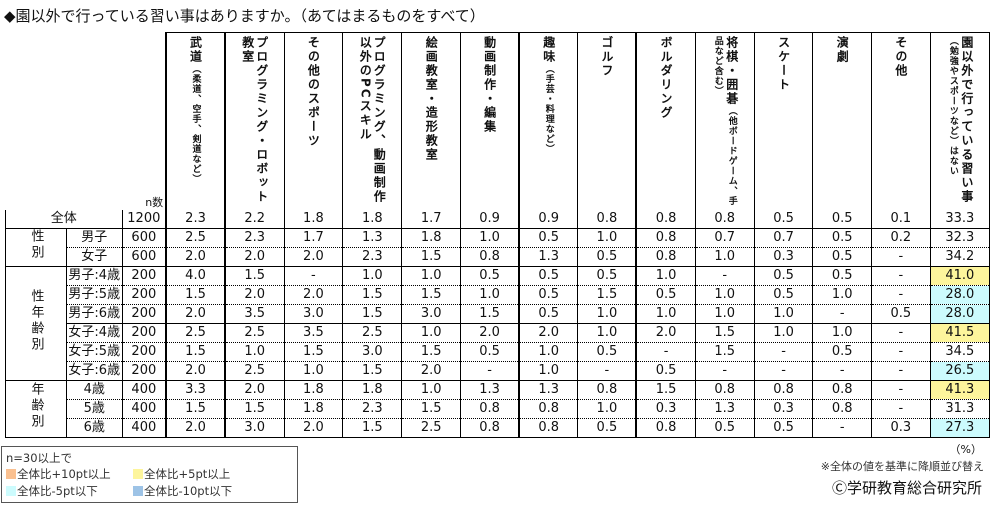  What do you see at coordinates (489, 85) in the screenshot?
I see `column-header-main: 動画制作・編集` at bounding box center [489, 85].